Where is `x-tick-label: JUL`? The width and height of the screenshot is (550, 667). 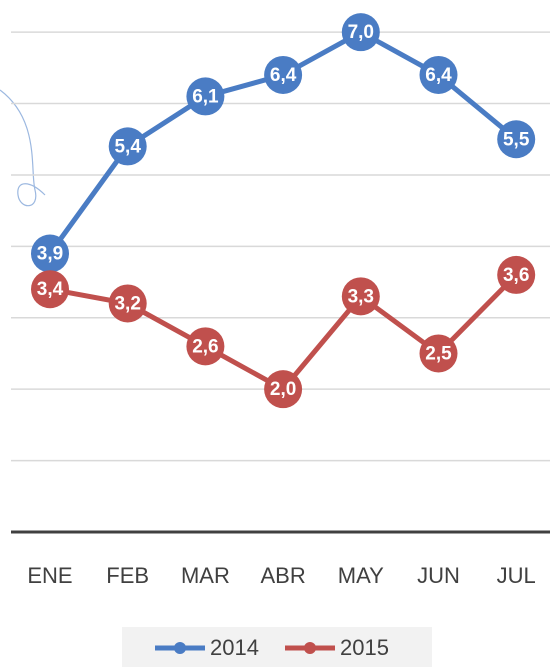
x-tick-label: JUL is located at coordinates (516, 575).